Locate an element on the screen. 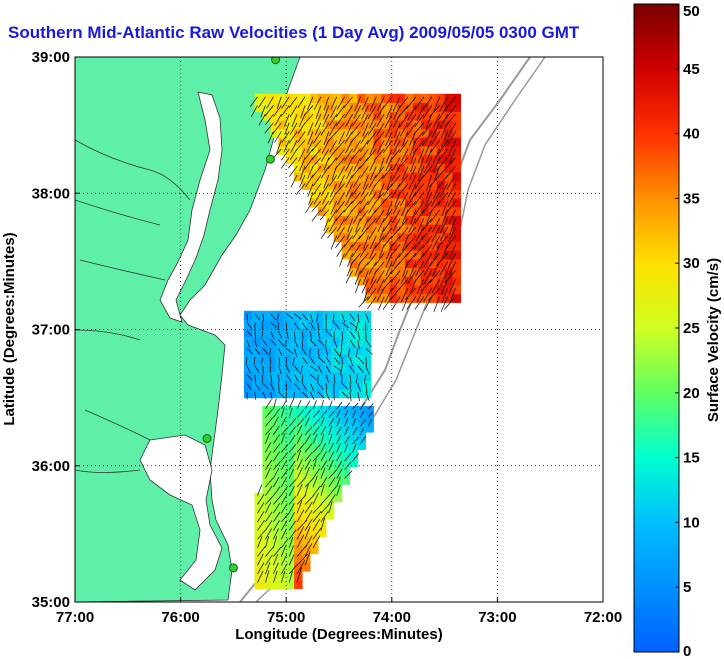 Image resolution: width=724 pixels, height=659 pixels. colorbar-tick-label: 5 is located at coordinates (687, 587).